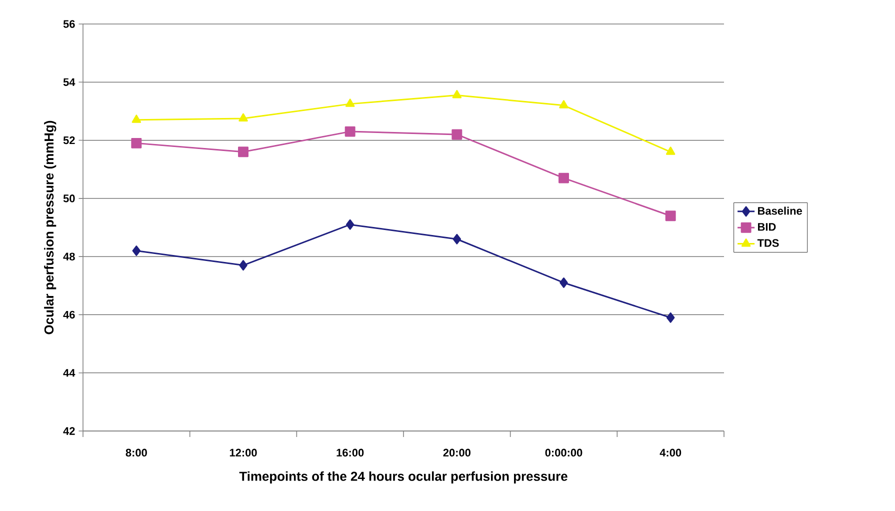 The width and height of the screenshot is (895, 511). What do you see at coordinates (243, 452) in the screenshot?
I see `x-tick-label: 12:00` at bounding box center [243, 452].